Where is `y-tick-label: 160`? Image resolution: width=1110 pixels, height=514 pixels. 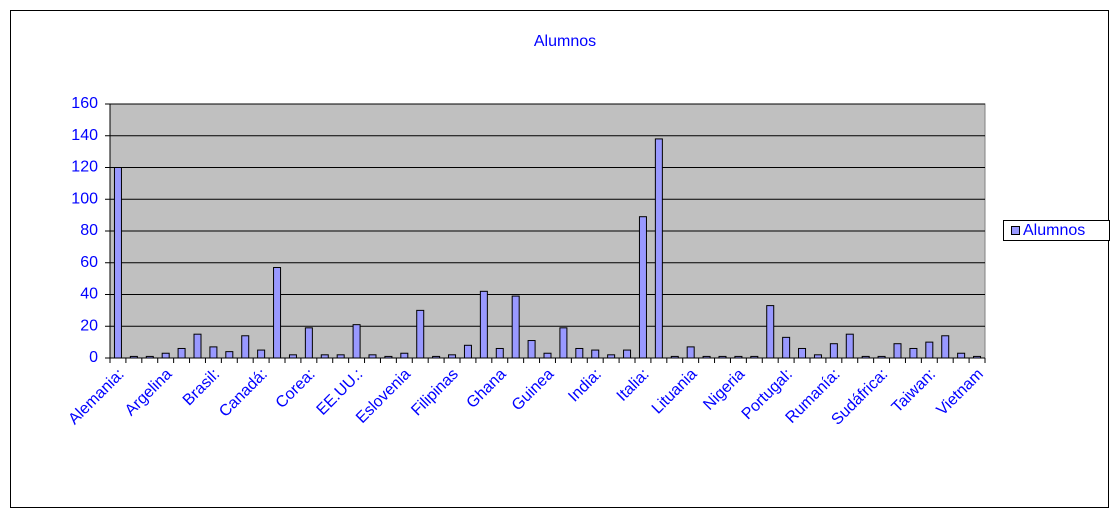 y-tick-label: 160 is located at coordinates (84, 103).